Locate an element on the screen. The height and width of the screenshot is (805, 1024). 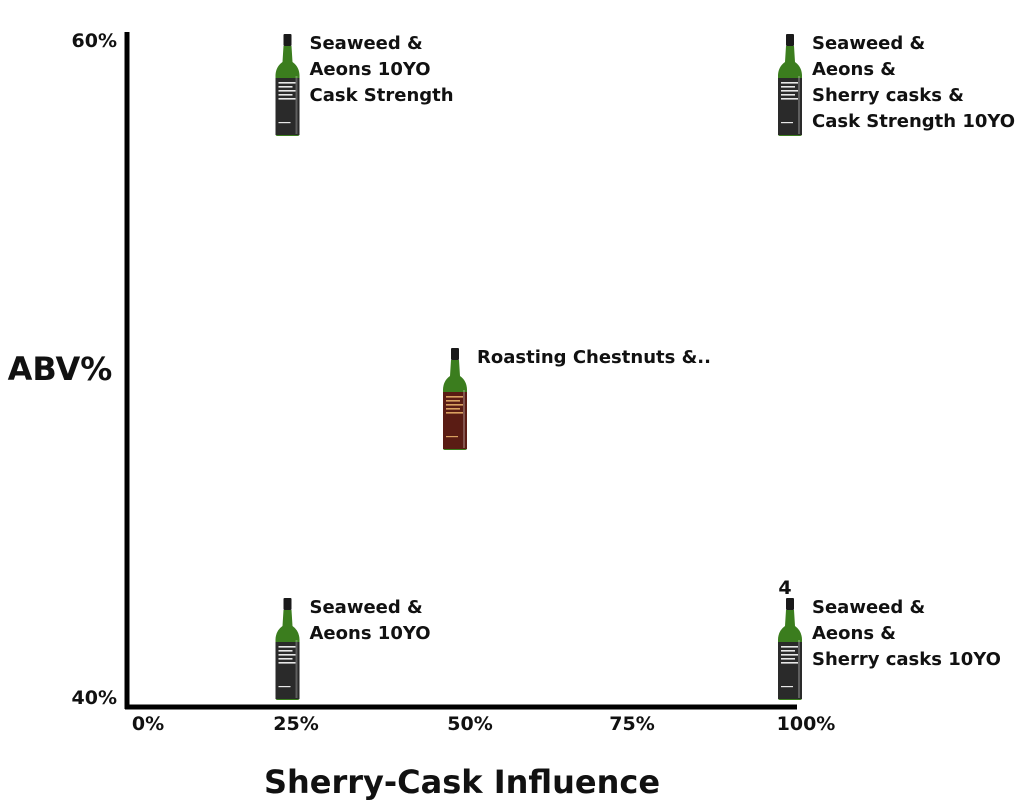
whisky-bottle-point: Seaweed & Aeons 10YO Cask Strength is located at coordinates (364, 84).